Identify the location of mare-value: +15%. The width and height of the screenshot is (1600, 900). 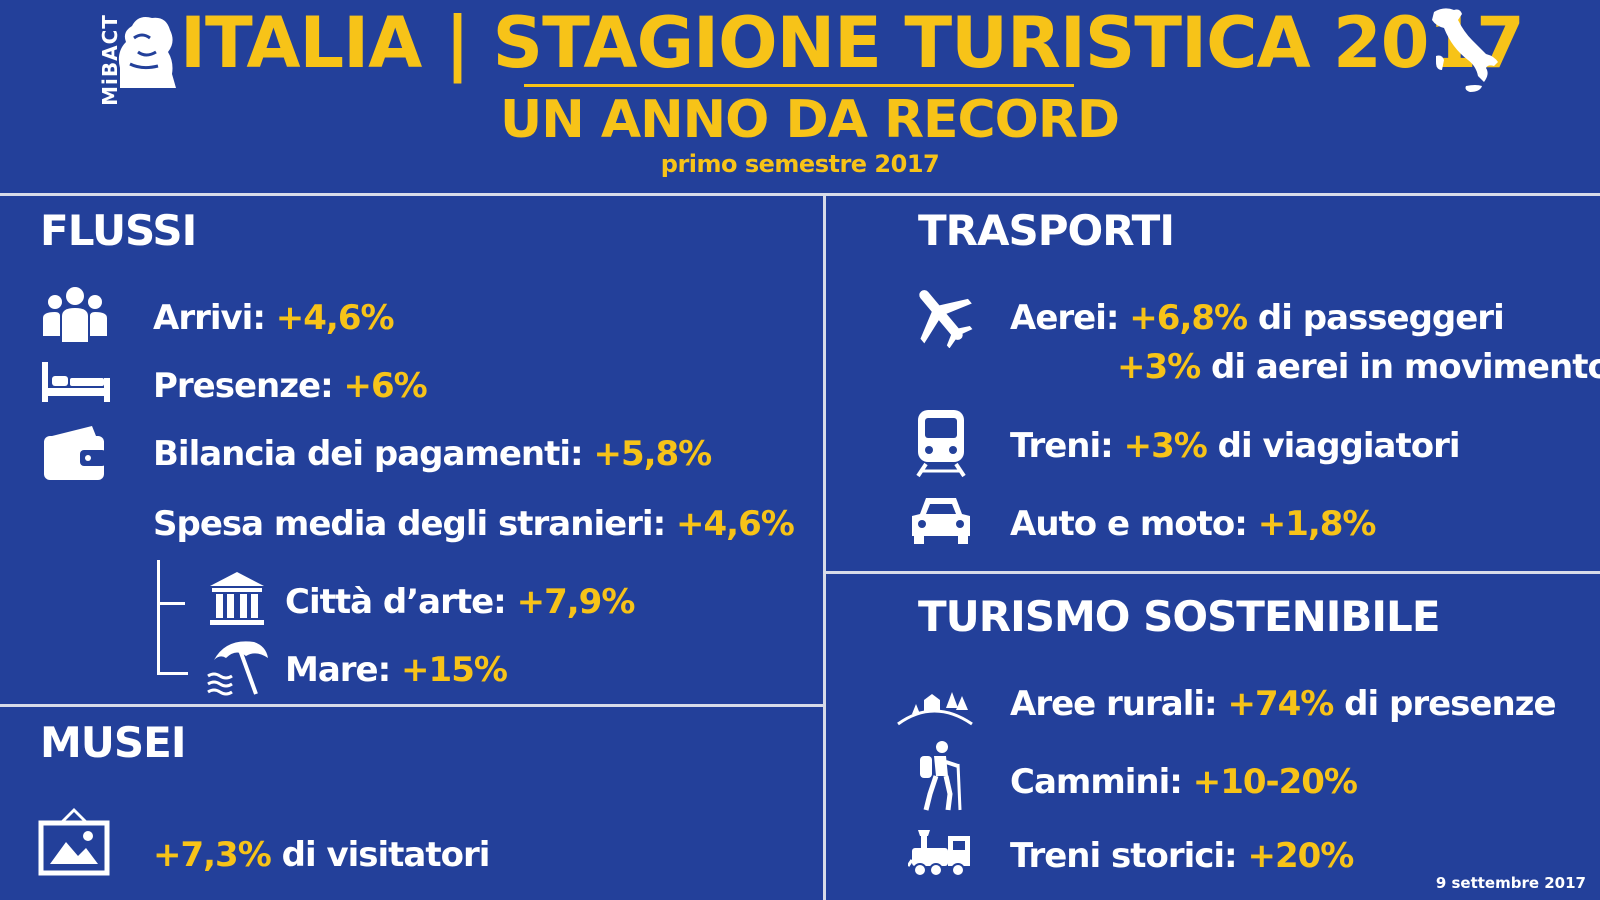
(454, 670).